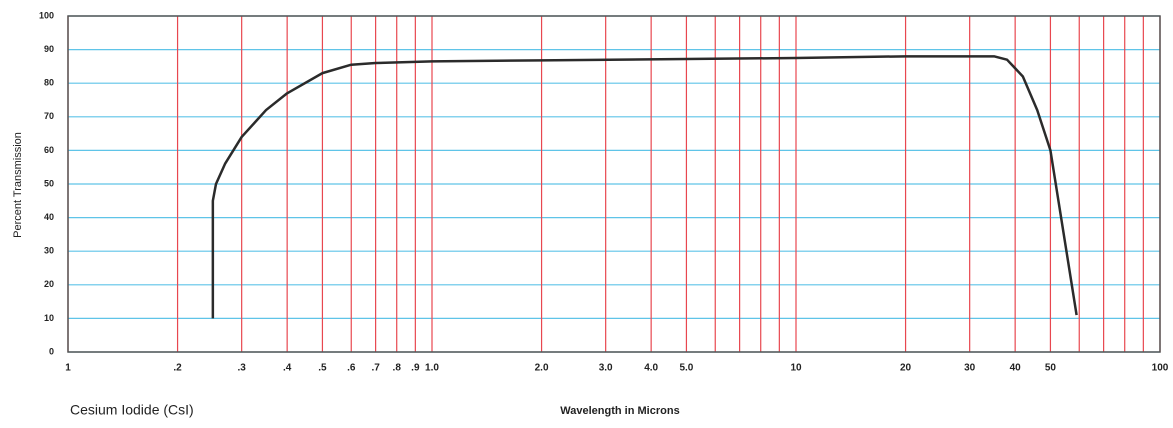 The width and height of the screenshot is (1173, 428). I want to click on y-tick-label: 30, so click(49, 251).